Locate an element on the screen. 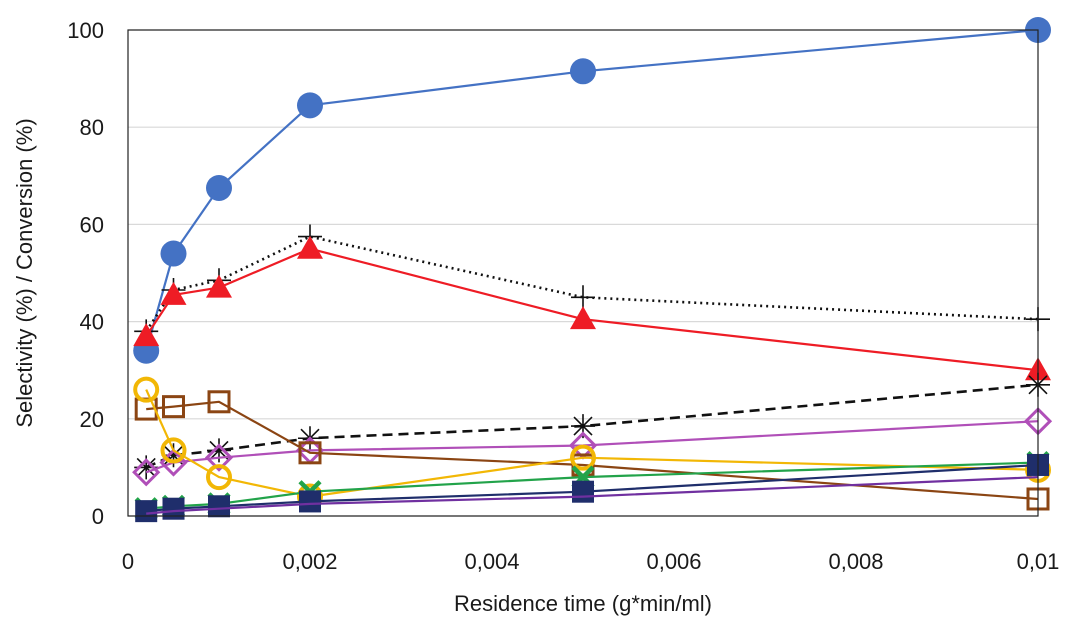  y-axis-tick-labels: 0 20 40 60 80 100 is located at coordinates (85, 273).